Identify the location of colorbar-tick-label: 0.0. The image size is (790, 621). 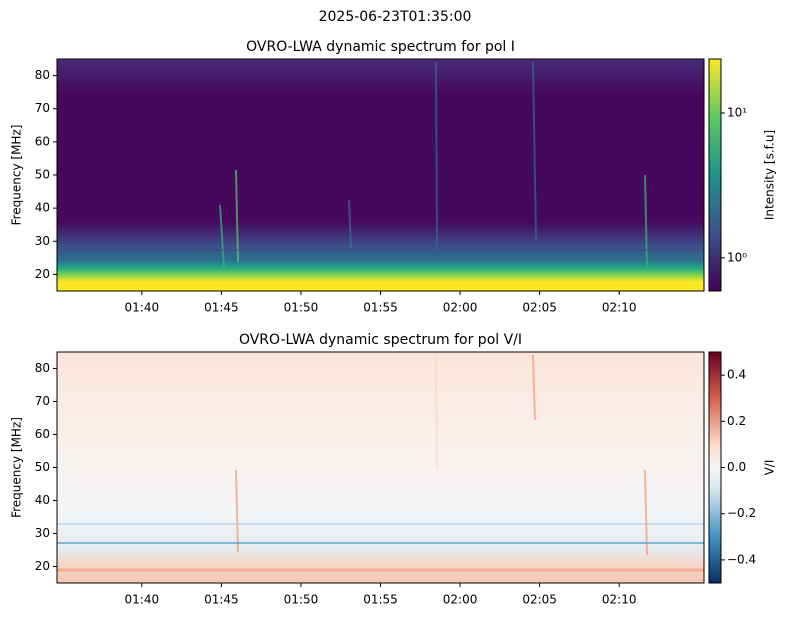
(736, 467).